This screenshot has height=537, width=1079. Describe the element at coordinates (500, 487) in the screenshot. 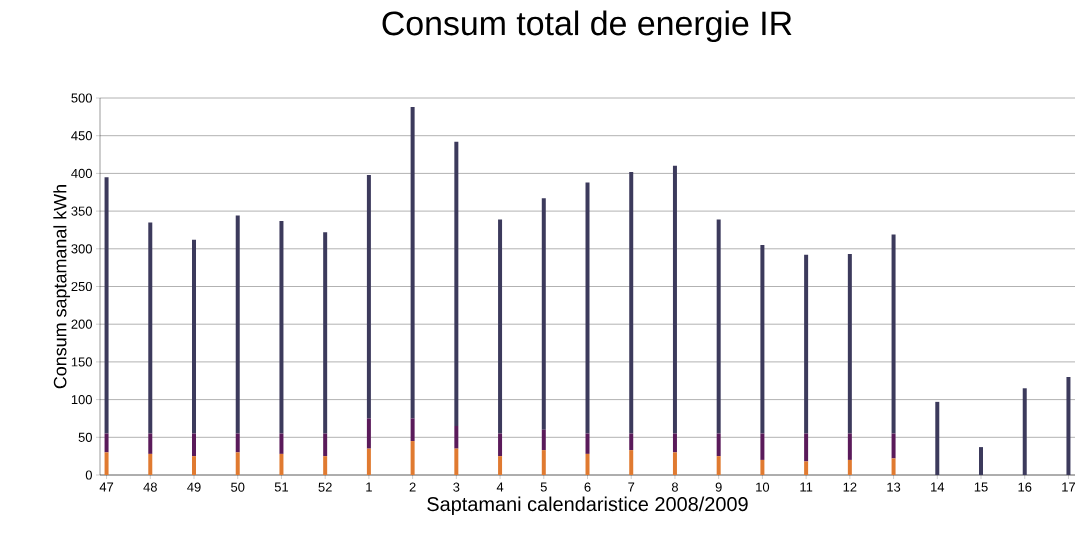

I see `x-tick-label: 4` at that location.